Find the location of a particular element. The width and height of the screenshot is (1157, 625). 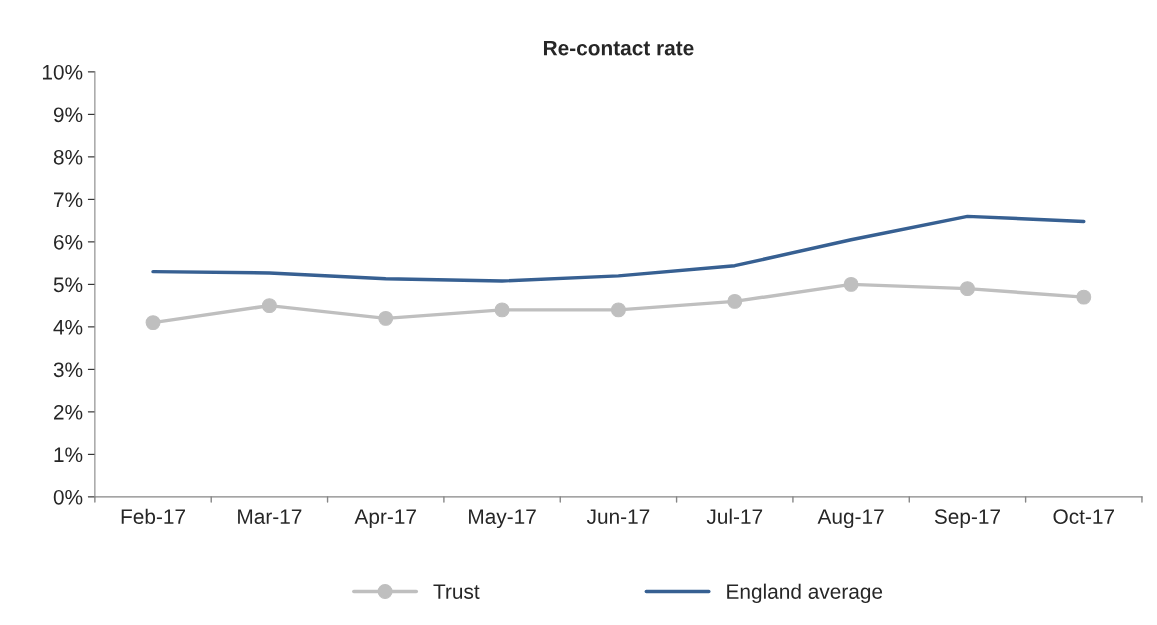

x-tick-label: Apr-17 is located at coordinates (385, 519).